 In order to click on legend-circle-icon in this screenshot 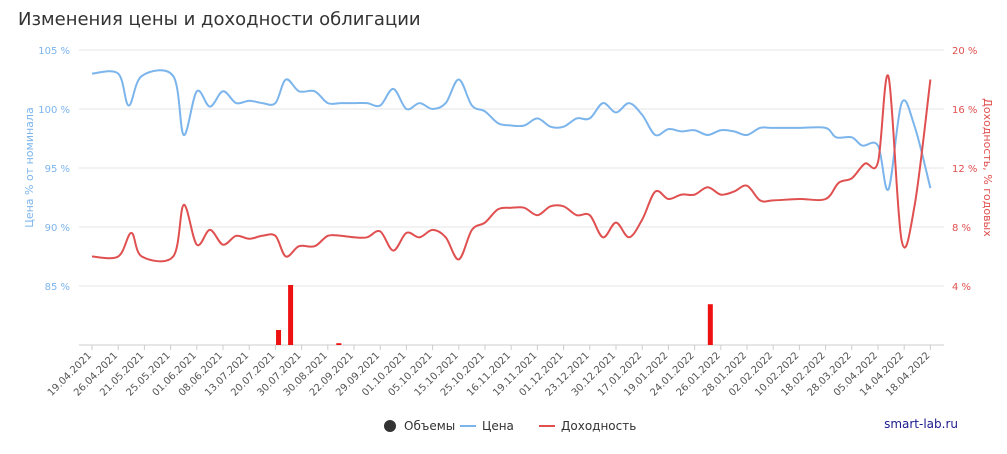, I will do `click(390, 426)`.